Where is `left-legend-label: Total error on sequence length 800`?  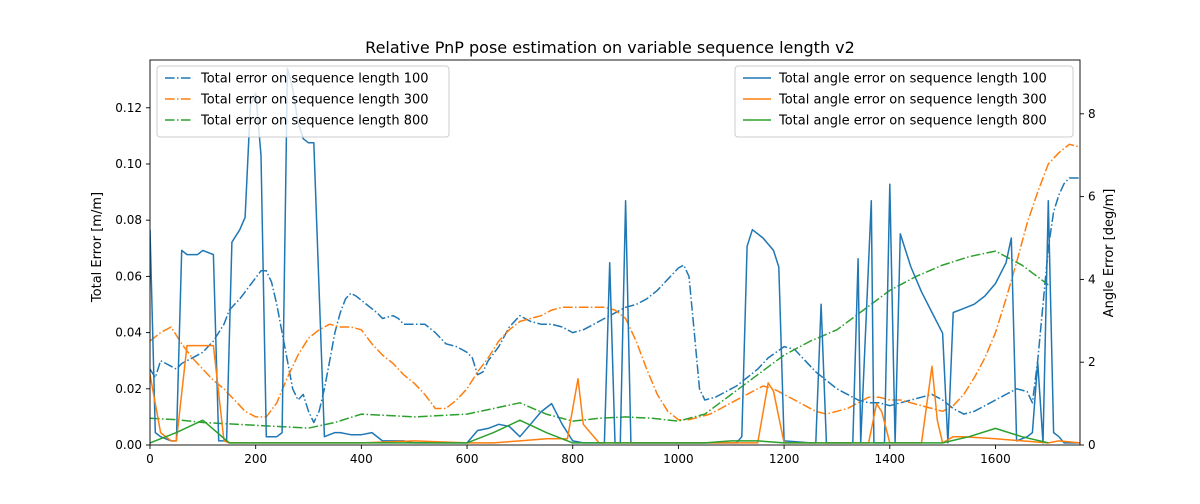
left-legend-label: Total error on sequence length 800 is located at coordinates (314, 121).